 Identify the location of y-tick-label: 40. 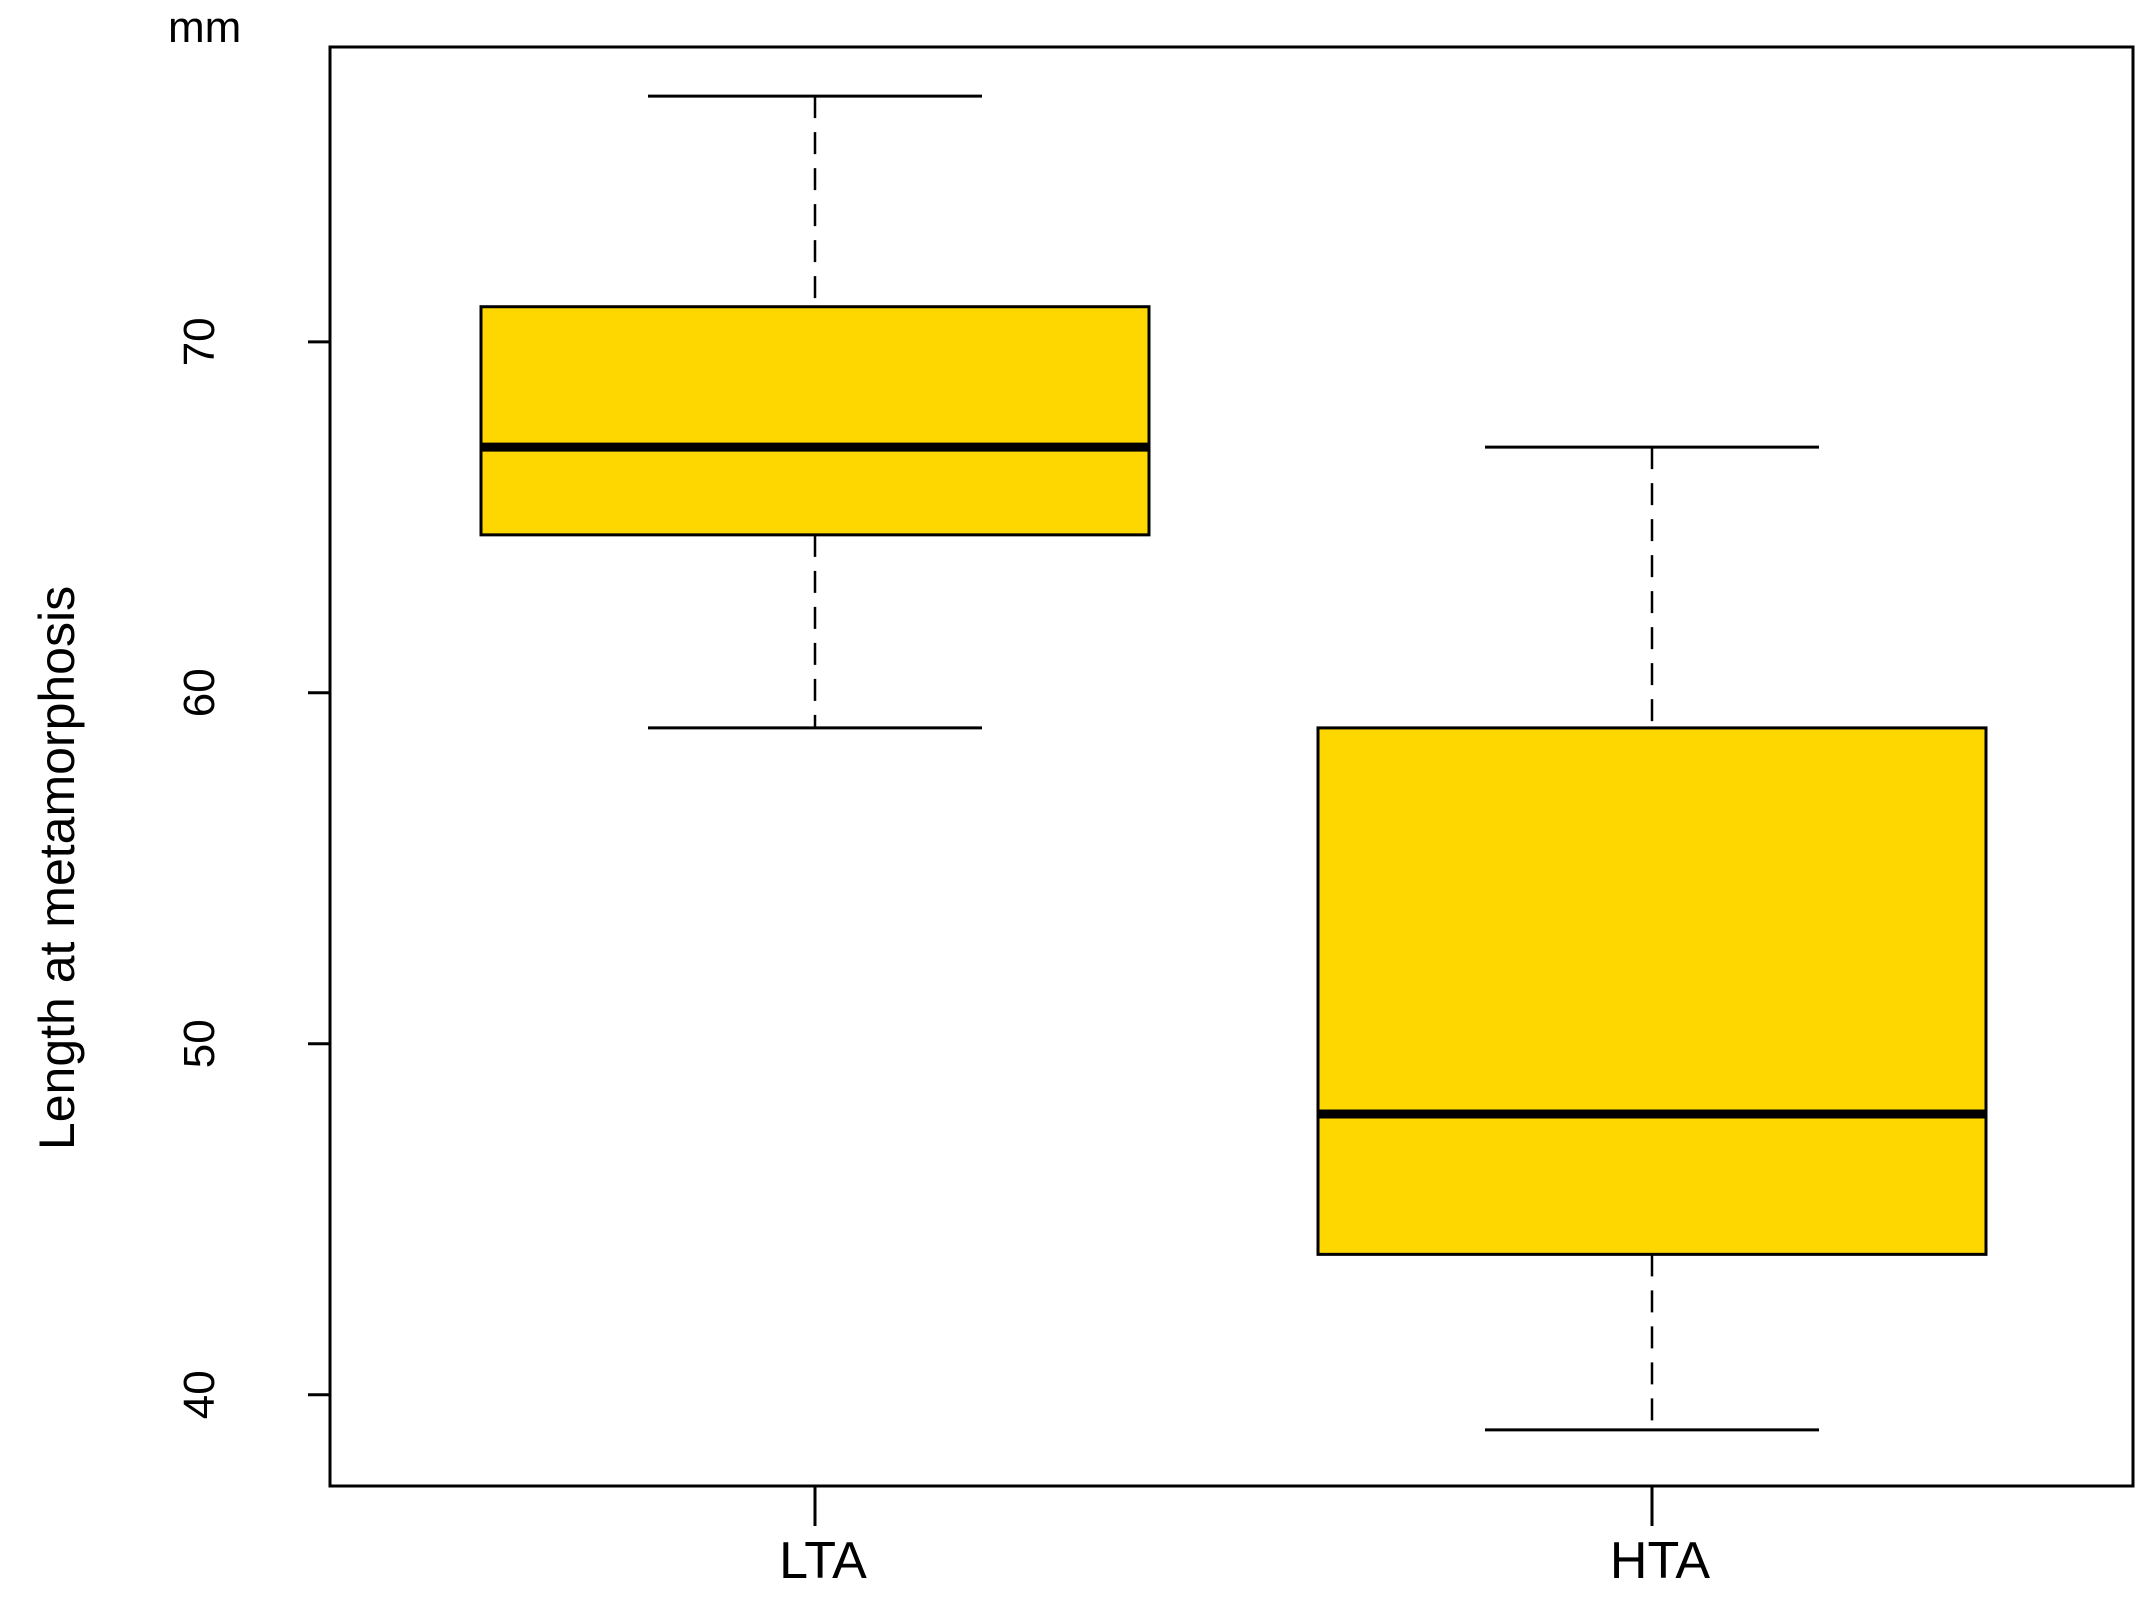
(199, 1394).